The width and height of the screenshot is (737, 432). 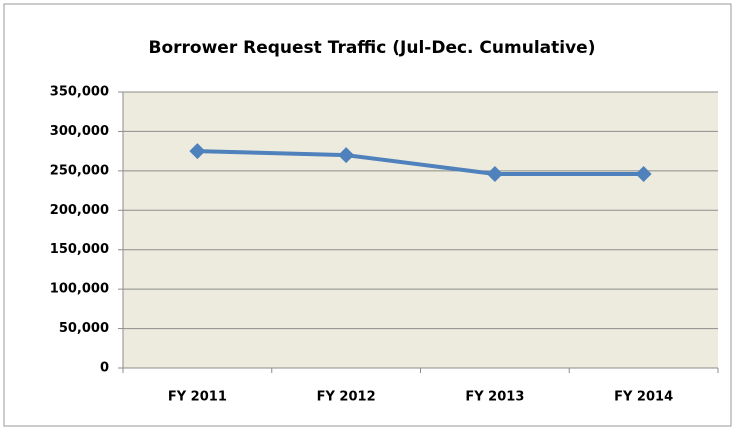 I want to click on y-tick-label: 150,000, so click(x=79, y=249).